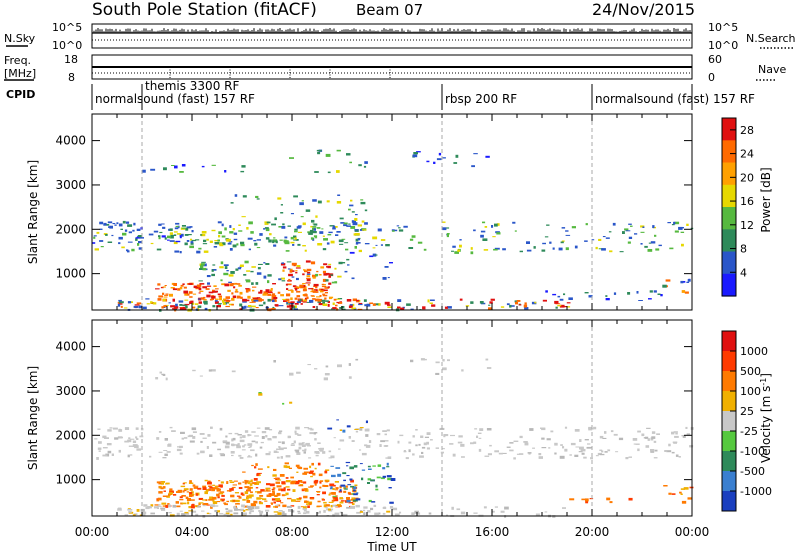 The width and height of the screenshot is (800, 554). What do you see at coordinates (292, 532) in the screenshot?
I see `x-tick-label: 08:00` at bounding box center [292, 532].